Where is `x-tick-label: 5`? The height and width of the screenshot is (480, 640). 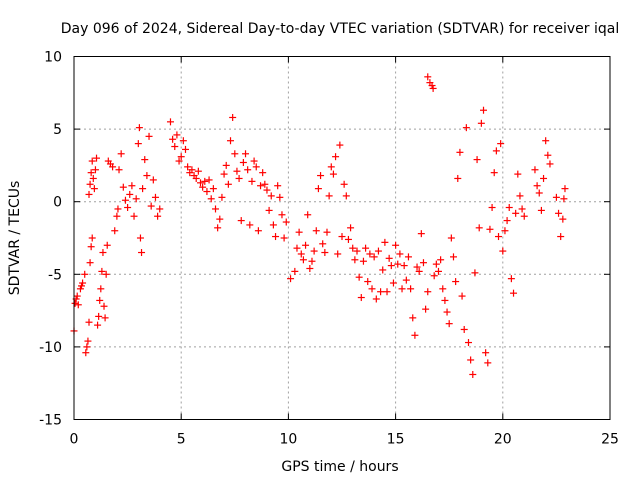 x-tick-label: 5 is located at coordinates (181, 440).